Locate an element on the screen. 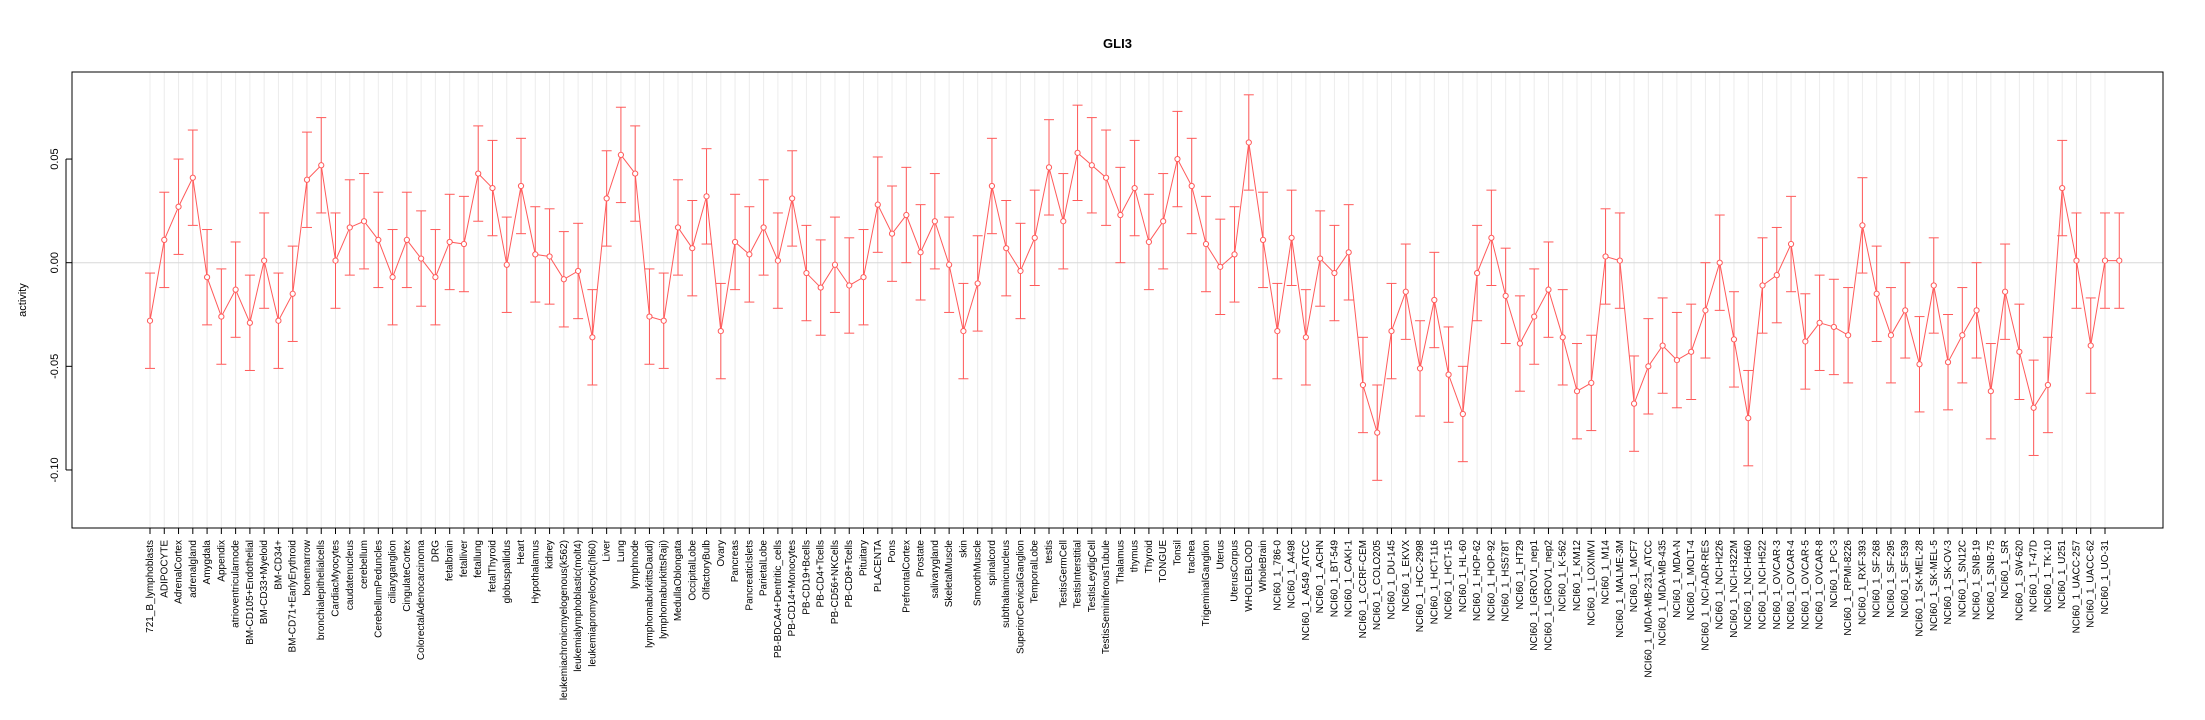 This screenshot has height=720, width=2205. x-tick-label: NCI60_1_MALME-3M is located at coordinates (1620, 589).